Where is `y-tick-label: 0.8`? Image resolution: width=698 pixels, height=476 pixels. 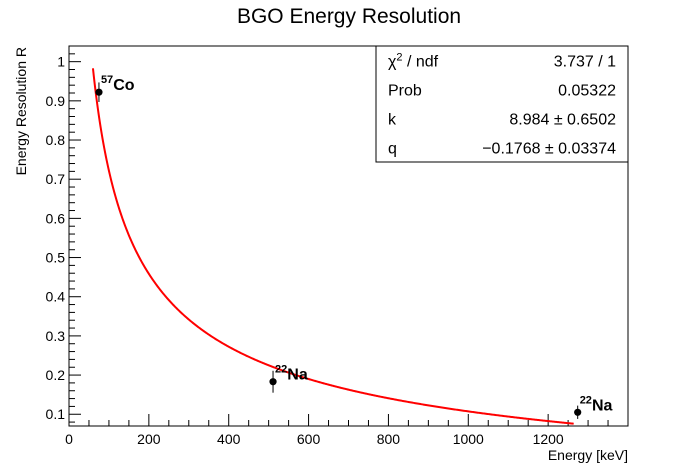 y-tick-label: 0.8 is located at coordinates (56, 140).